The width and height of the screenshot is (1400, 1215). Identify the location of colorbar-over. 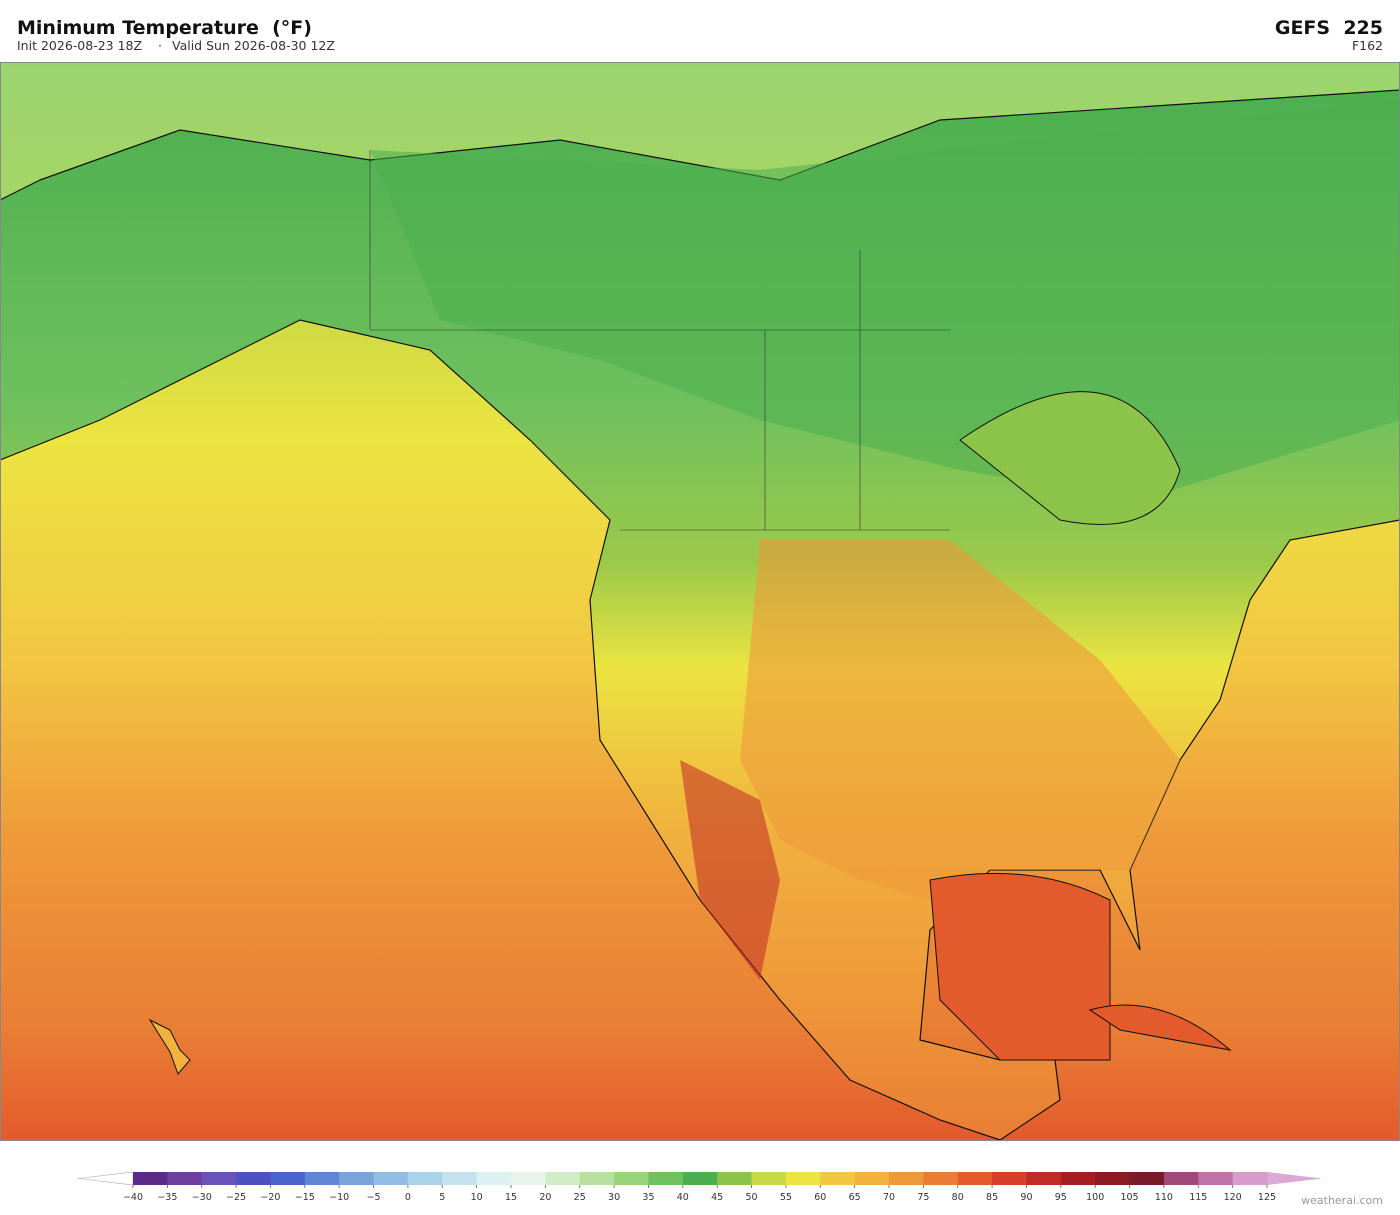
(1294, 1178).